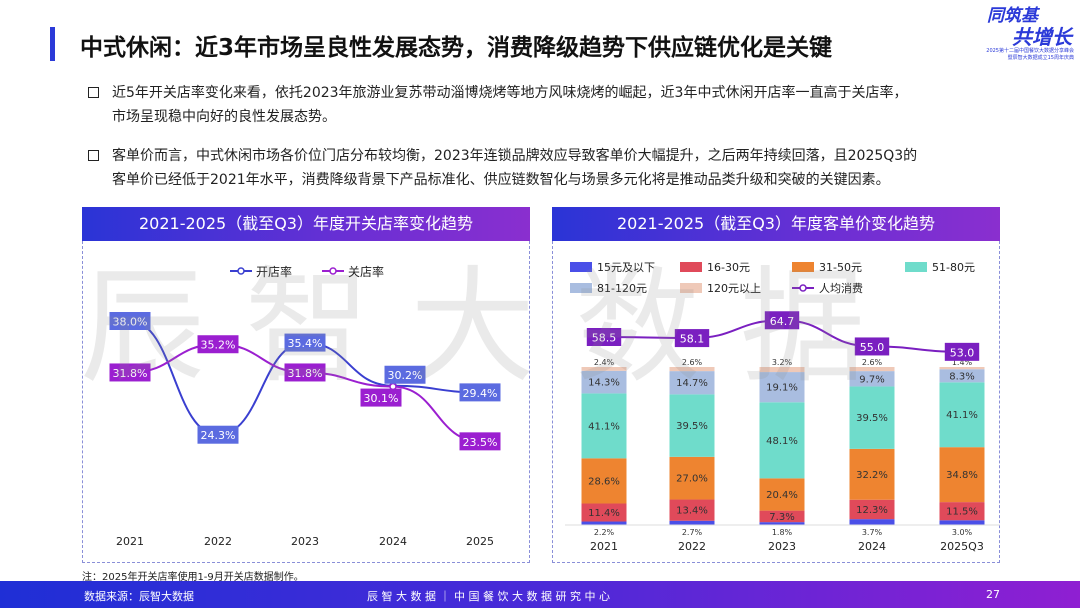 This screenshot has width=1080, height=608. I want to click on avg-spend-label: 58.5, so click(604, 338).